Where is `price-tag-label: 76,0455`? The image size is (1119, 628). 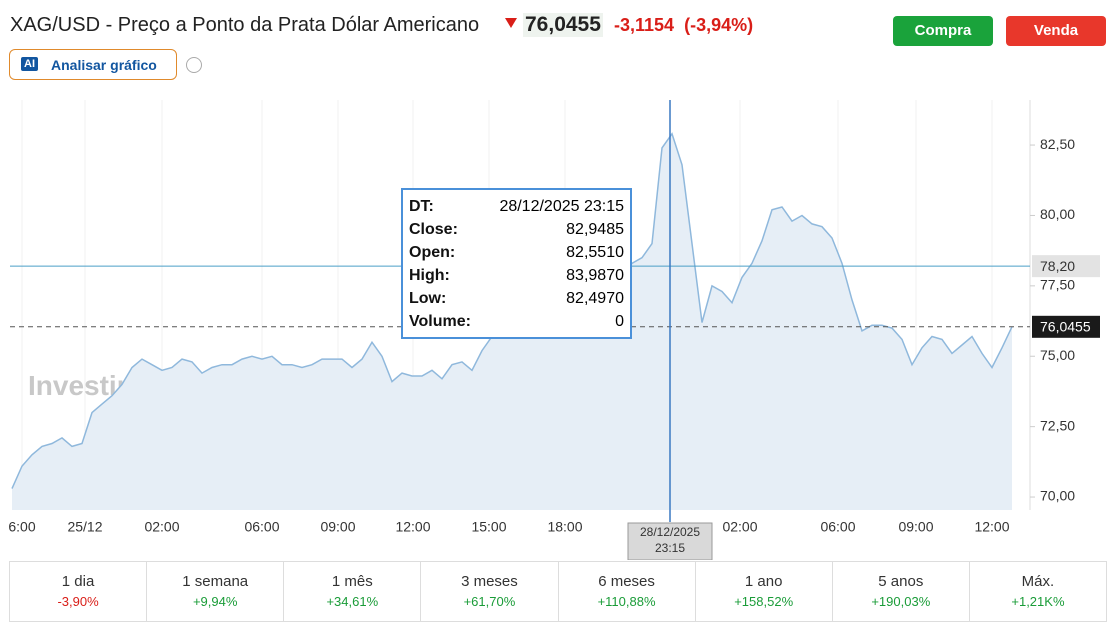
price-tag-label: 76,0455 is located at coordinates (1065, 327).